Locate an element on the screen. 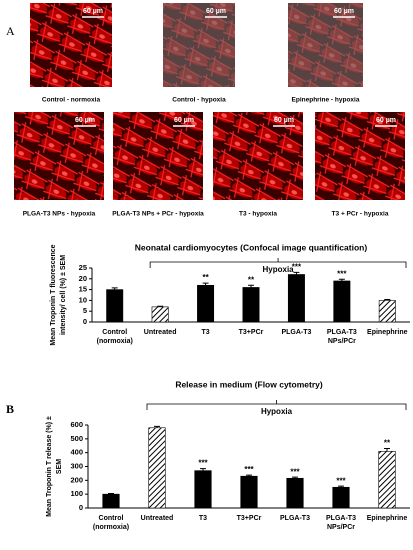 This screenshot has width=413, height=550. y-tick-label: 10 is located at coordinates (83, 299).